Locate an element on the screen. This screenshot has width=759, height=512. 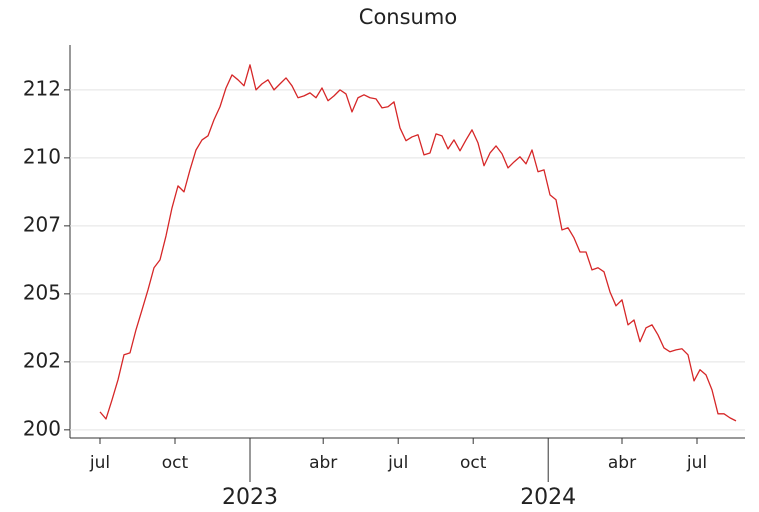
y-tick-label: 212 is located at coordinates (42, 88).